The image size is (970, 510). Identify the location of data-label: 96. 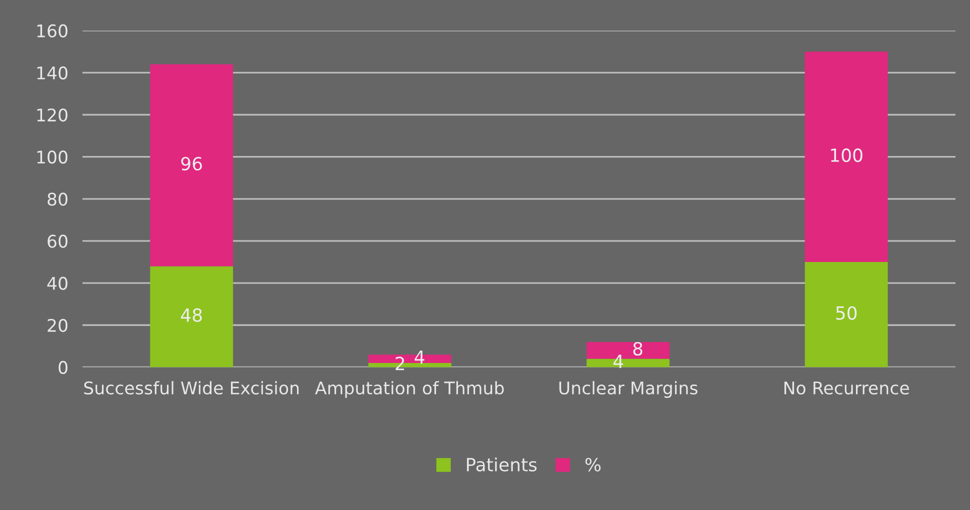
(191, 163).